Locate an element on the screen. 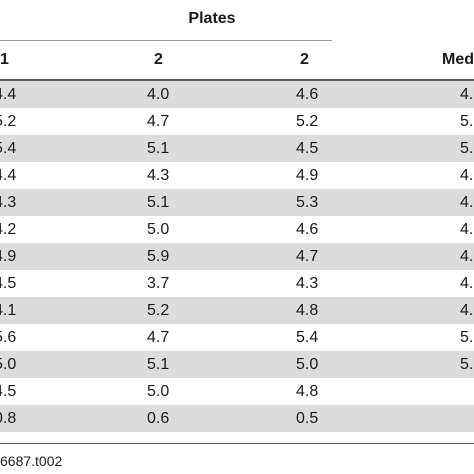 This screenshot has height=474, width=474. column-group-header: Plates is located at coordinates (212, 18).